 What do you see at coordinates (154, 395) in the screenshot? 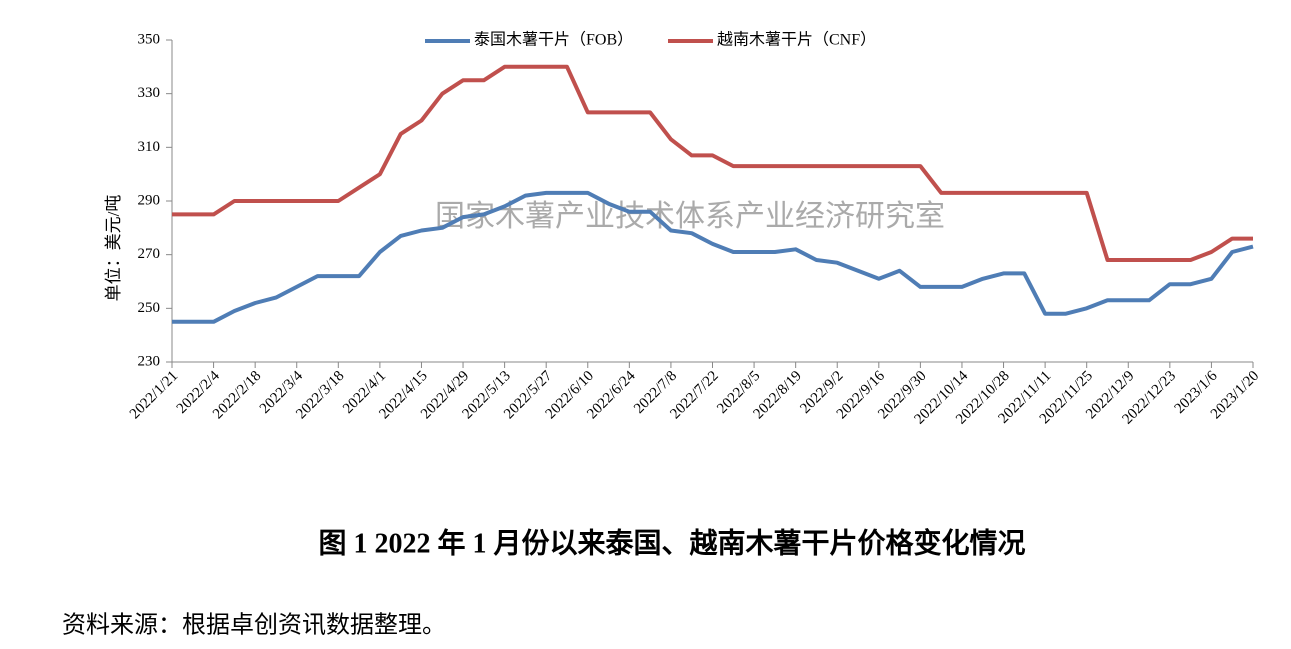
I see `x-tick-label: 2022/1/21` at bounding box center [154, 395].